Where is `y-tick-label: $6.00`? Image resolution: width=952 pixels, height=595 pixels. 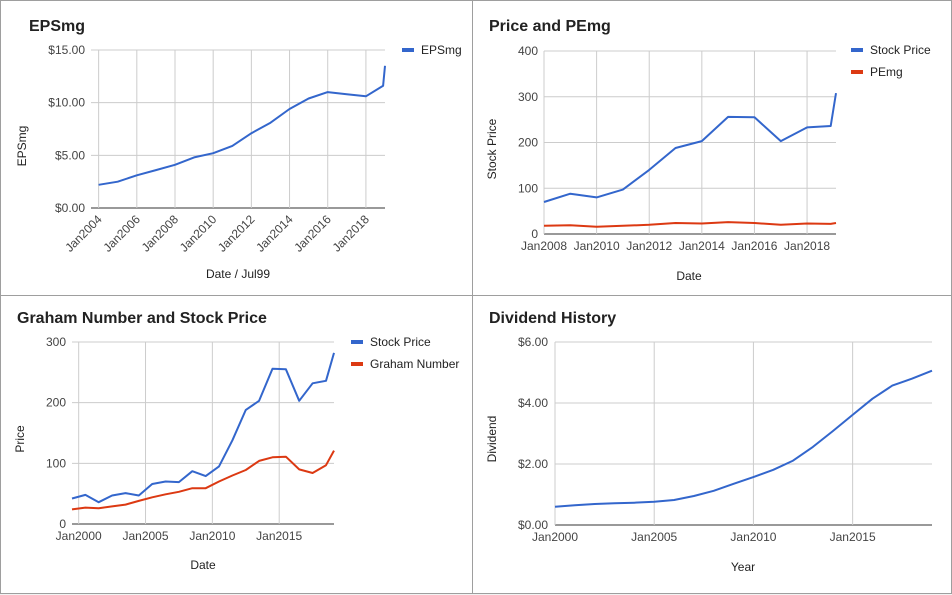
y-tick-label: $6.00 is located at coordinates (533, 342).